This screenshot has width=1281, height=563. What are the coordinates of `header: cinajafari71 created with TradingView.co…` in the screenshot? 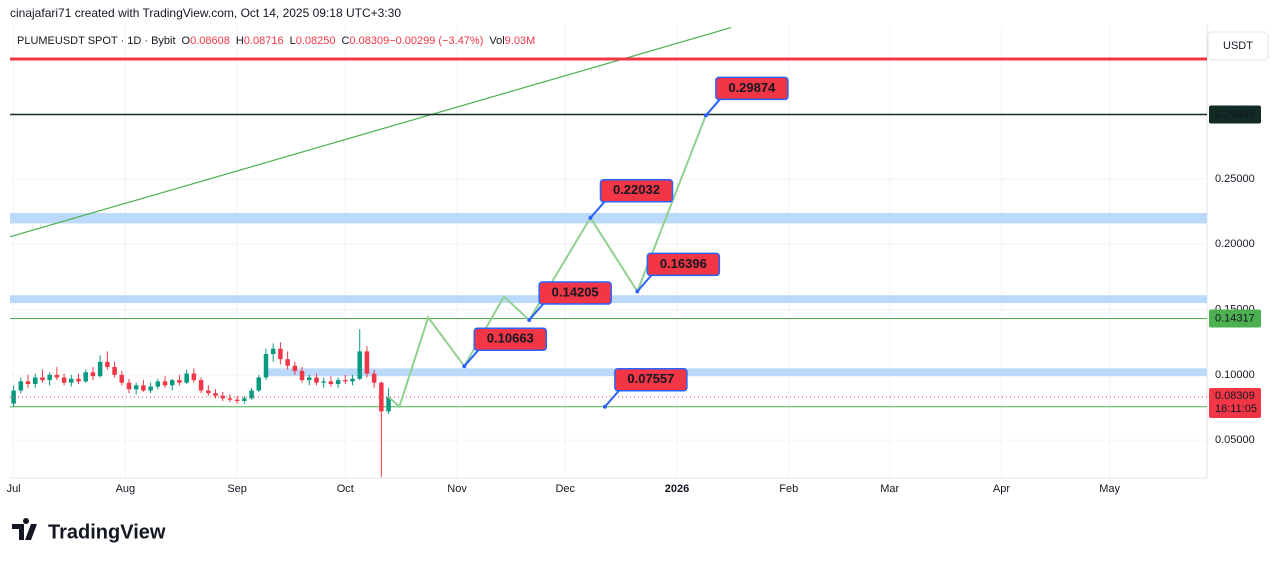 It's located at (205, 13).